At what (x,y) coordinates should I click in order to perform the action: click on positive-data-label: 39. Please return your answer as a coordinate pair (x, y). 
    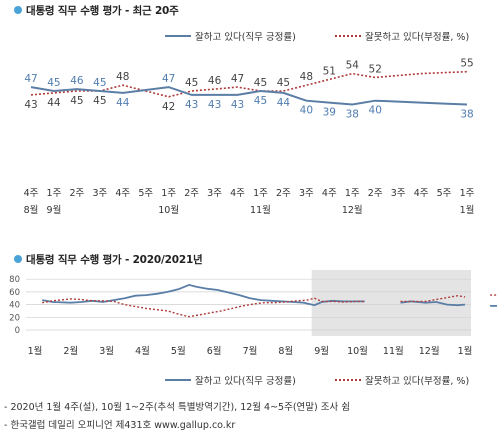
    Looking at the image, I should click on (329, 113).